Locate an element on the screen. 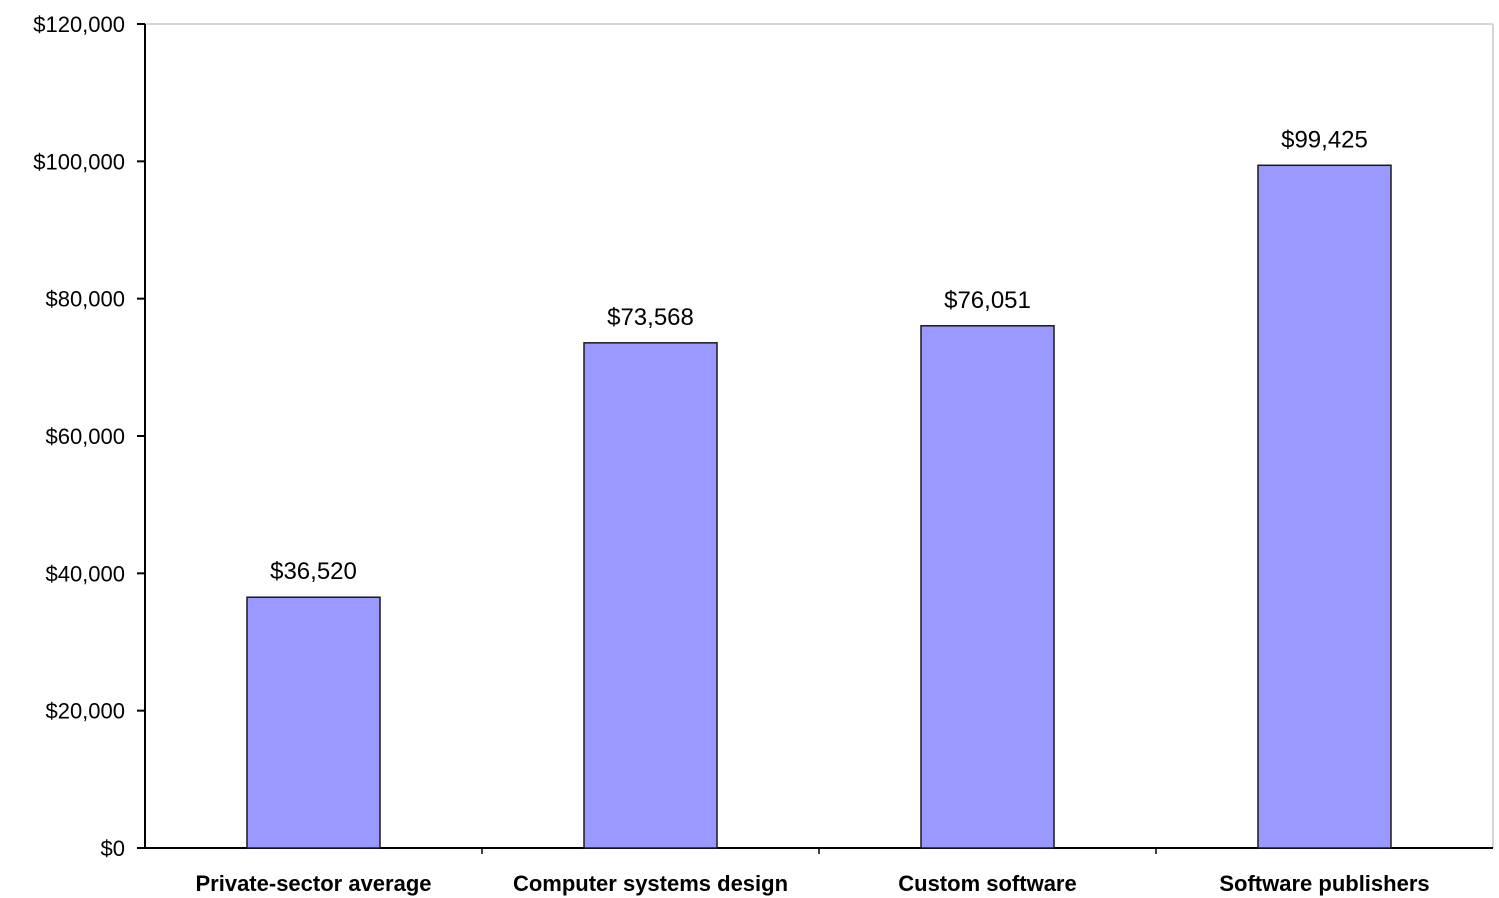 This screenshot has height=898, width=1499. category-label: Software publishers is located at coordinates (1324, 883).